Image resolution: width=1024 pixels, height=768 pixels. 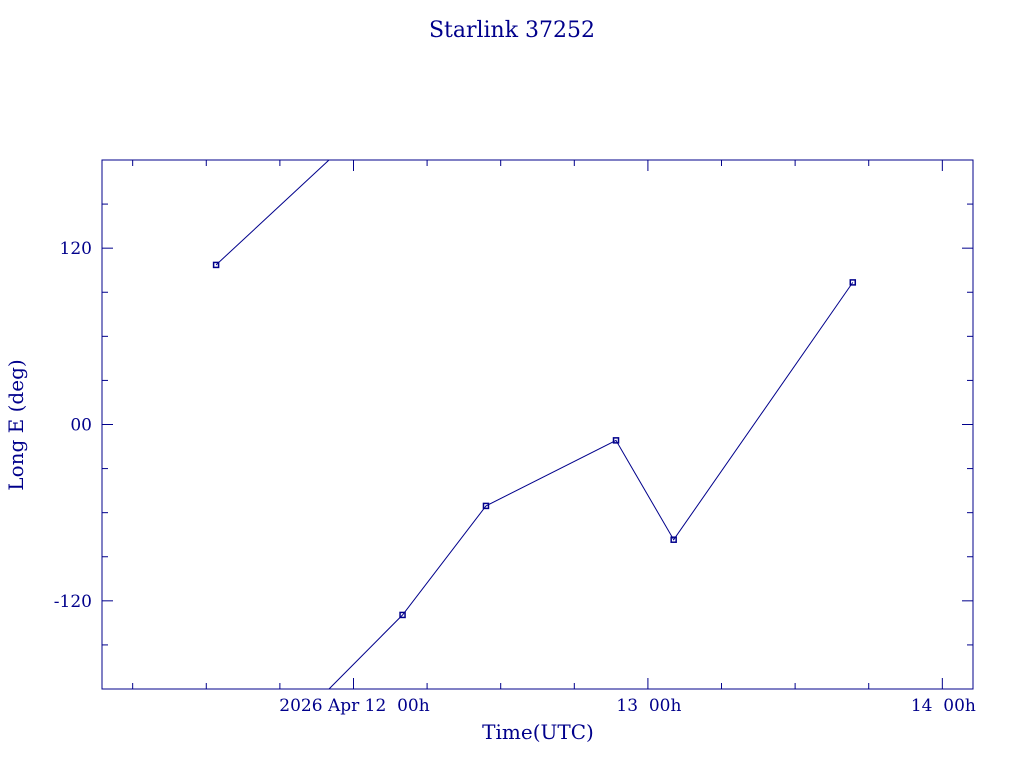 What do you see at coordinates (73, 602) in the screenshot?
I see `y-tick-label: -120` at bounding box center [73, 602].